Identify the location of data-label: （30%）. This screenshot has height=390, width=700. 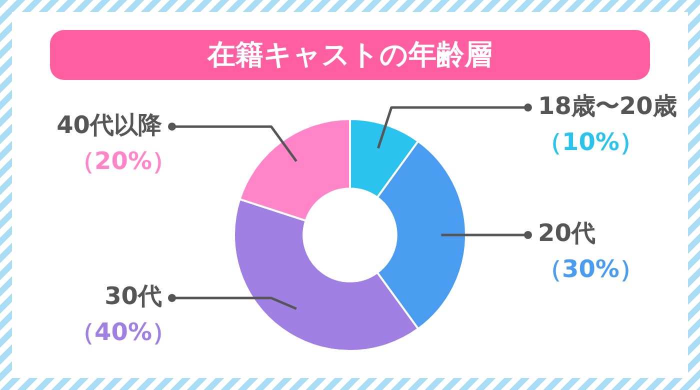
(591, 269).